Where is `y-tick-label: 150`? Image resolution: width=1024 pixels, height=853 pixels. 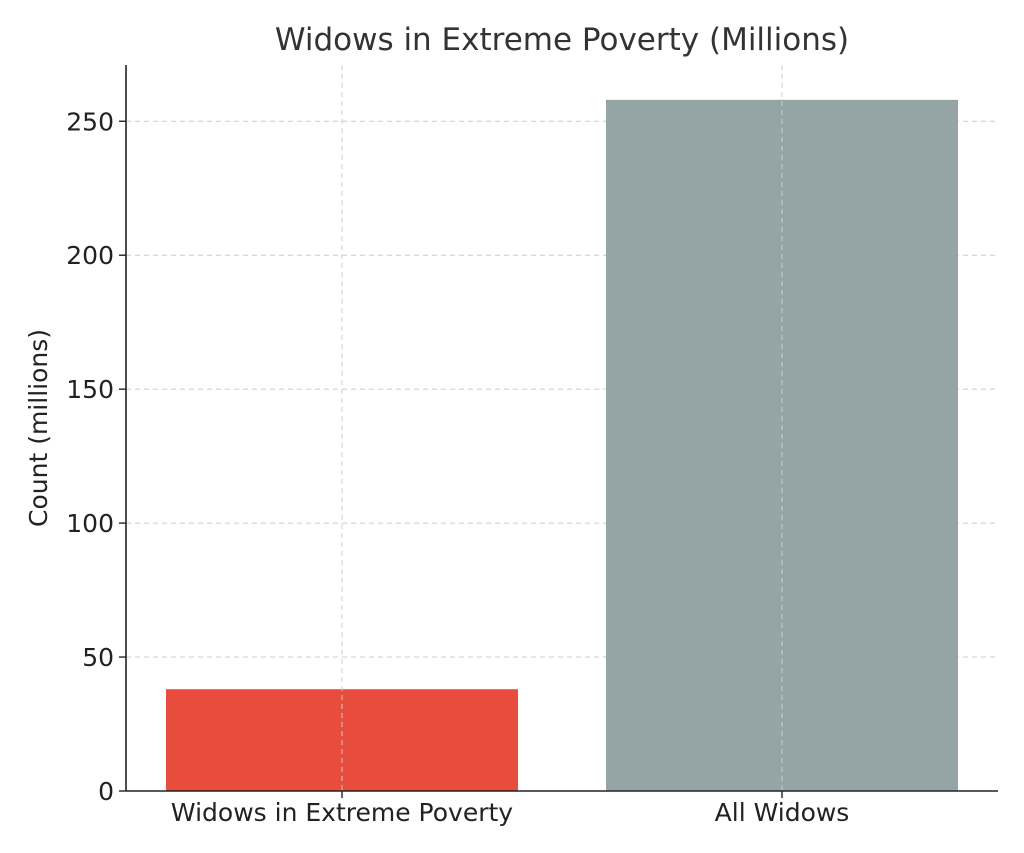
y-tick-label: 150 is located at coordinates (90, 389).